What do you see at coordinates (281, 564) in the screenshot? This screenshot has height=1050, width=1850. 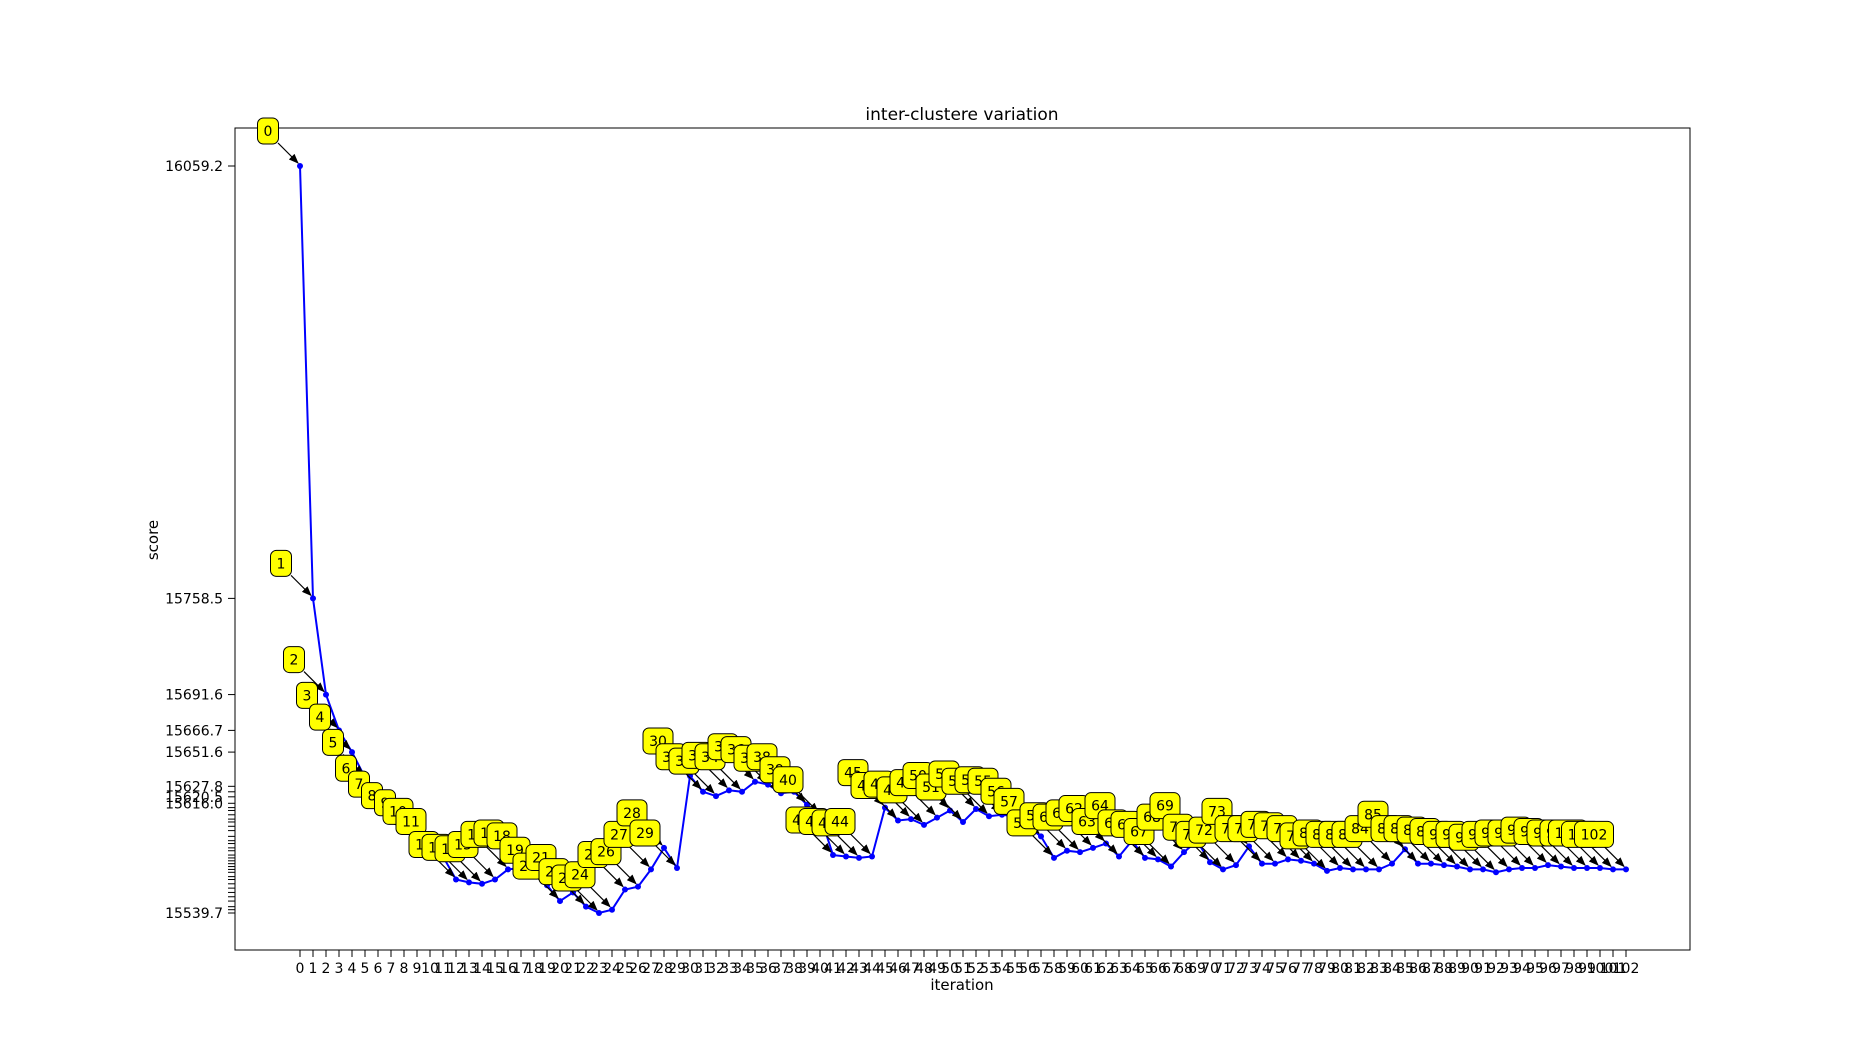 I see `annotation-label-1: 1` at bounding box center [281, 564].